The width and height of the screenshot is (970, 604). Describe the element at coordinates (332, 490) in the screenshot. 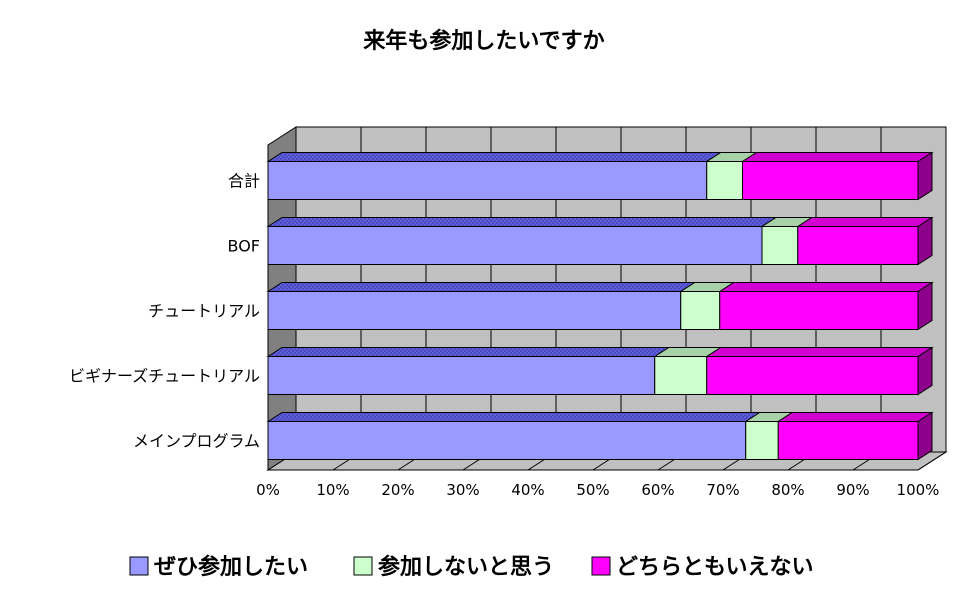

I see `x-tick-label: 10%` at that location.